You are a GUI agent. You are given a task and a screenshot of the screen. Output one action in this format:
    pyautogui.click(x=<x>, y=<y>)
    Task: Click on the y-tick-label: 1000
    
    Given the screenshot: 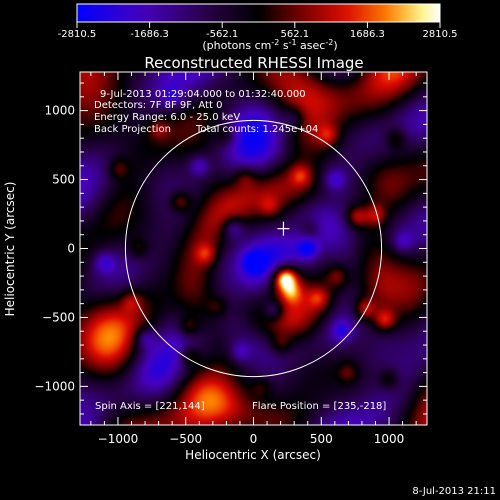 What is the action you would take?
    pyautogui.click(x=59, y=111)
    